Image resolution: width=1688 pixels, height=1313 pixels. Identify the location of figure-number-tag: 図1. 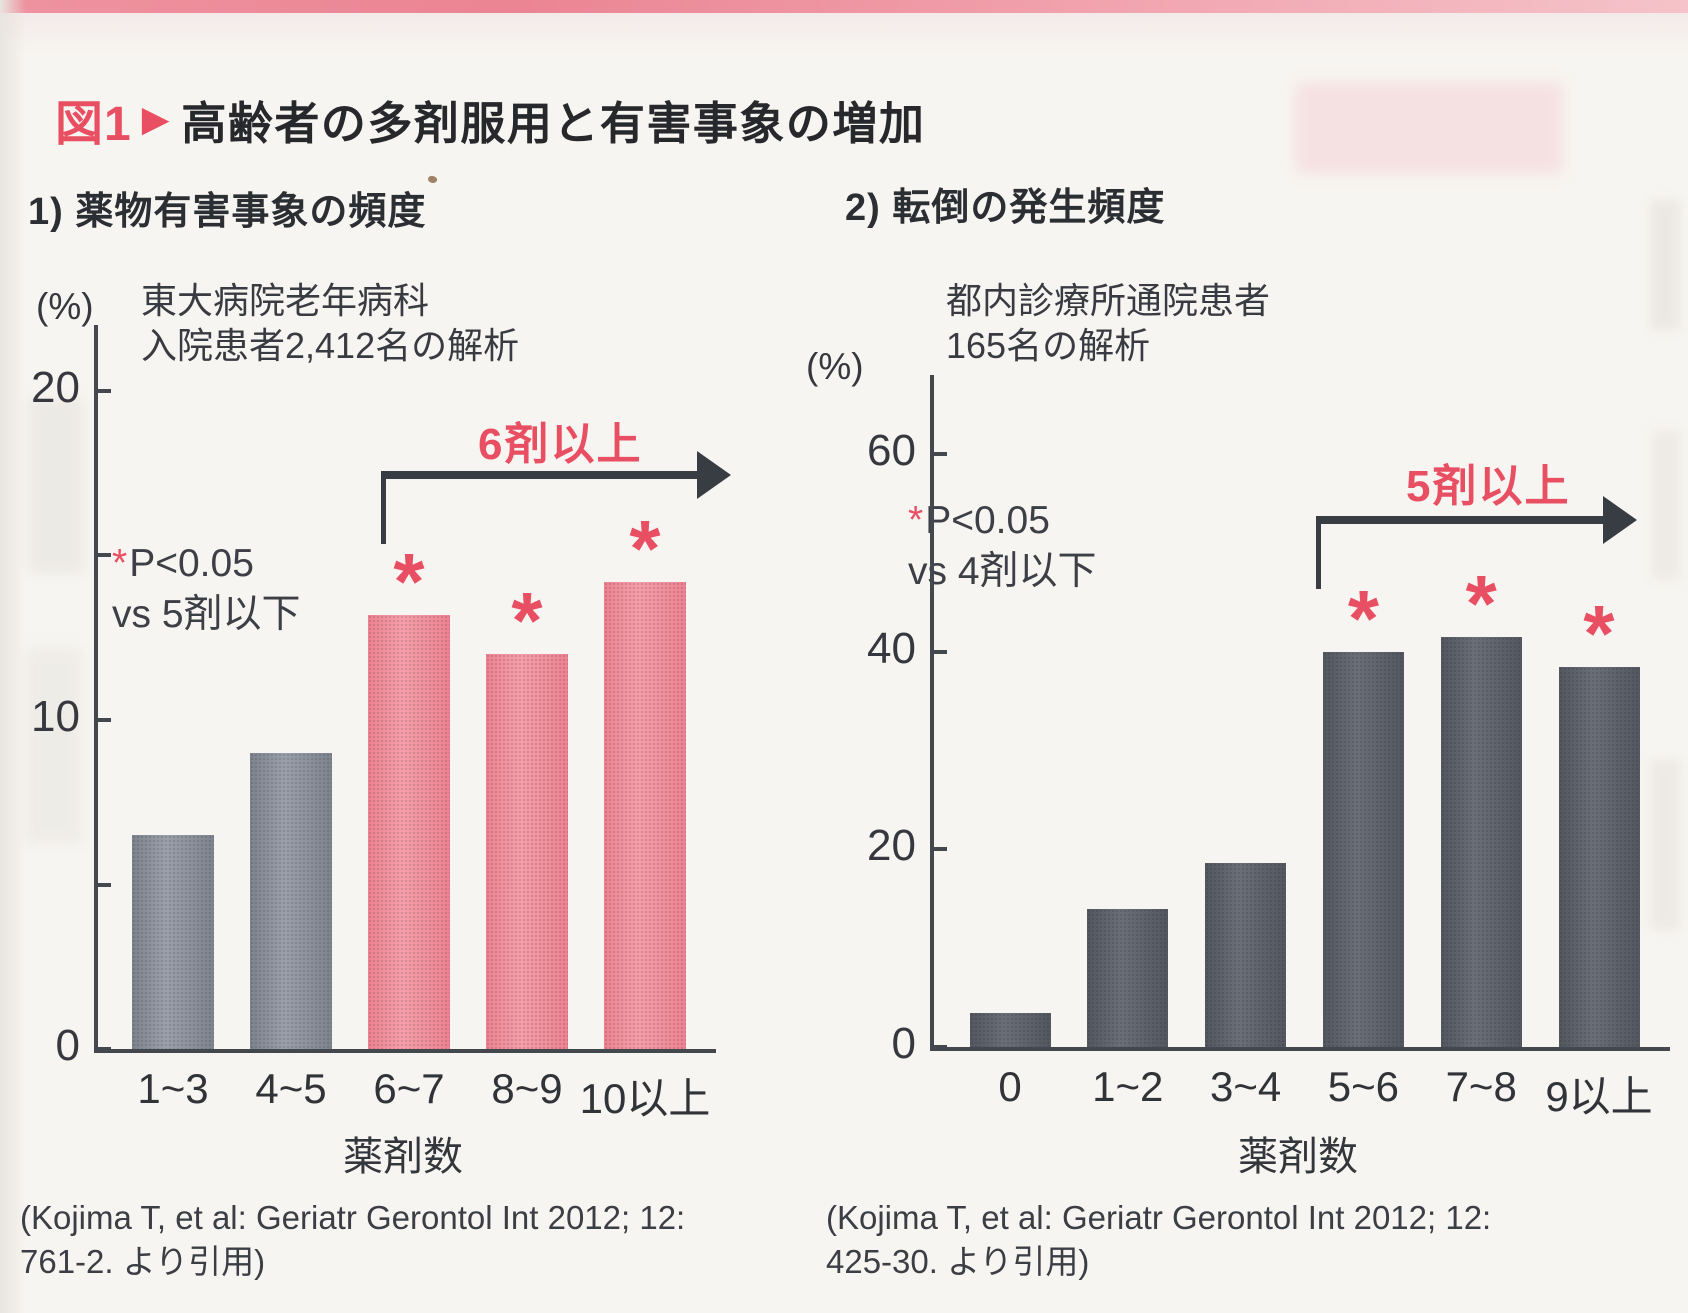
(93, 124).